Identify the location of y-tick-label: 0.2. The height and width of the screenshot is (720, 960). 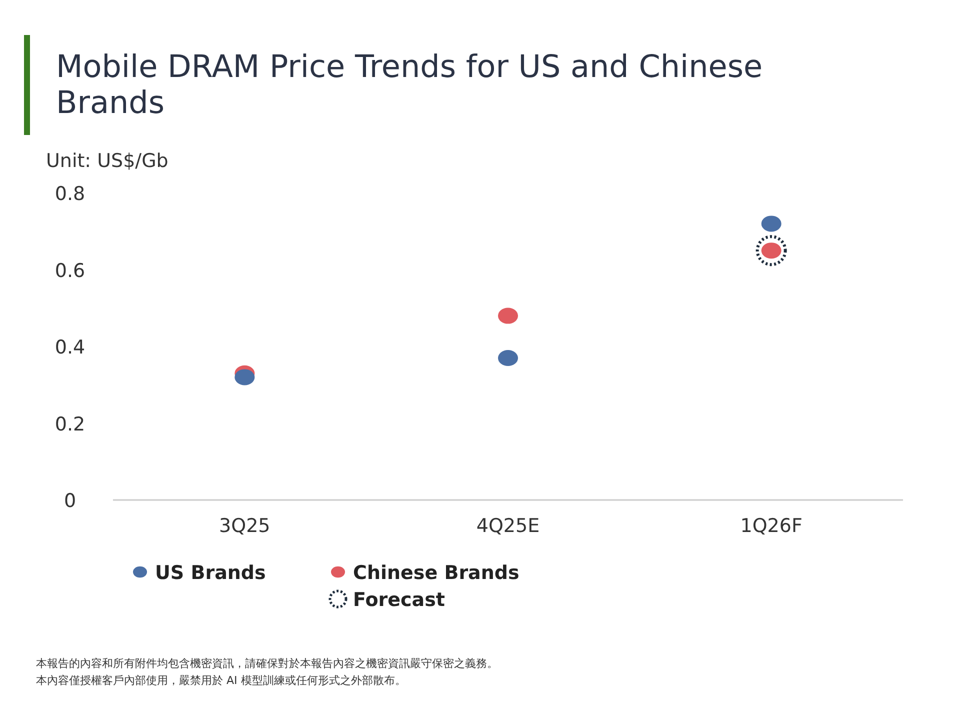
(70, 424).